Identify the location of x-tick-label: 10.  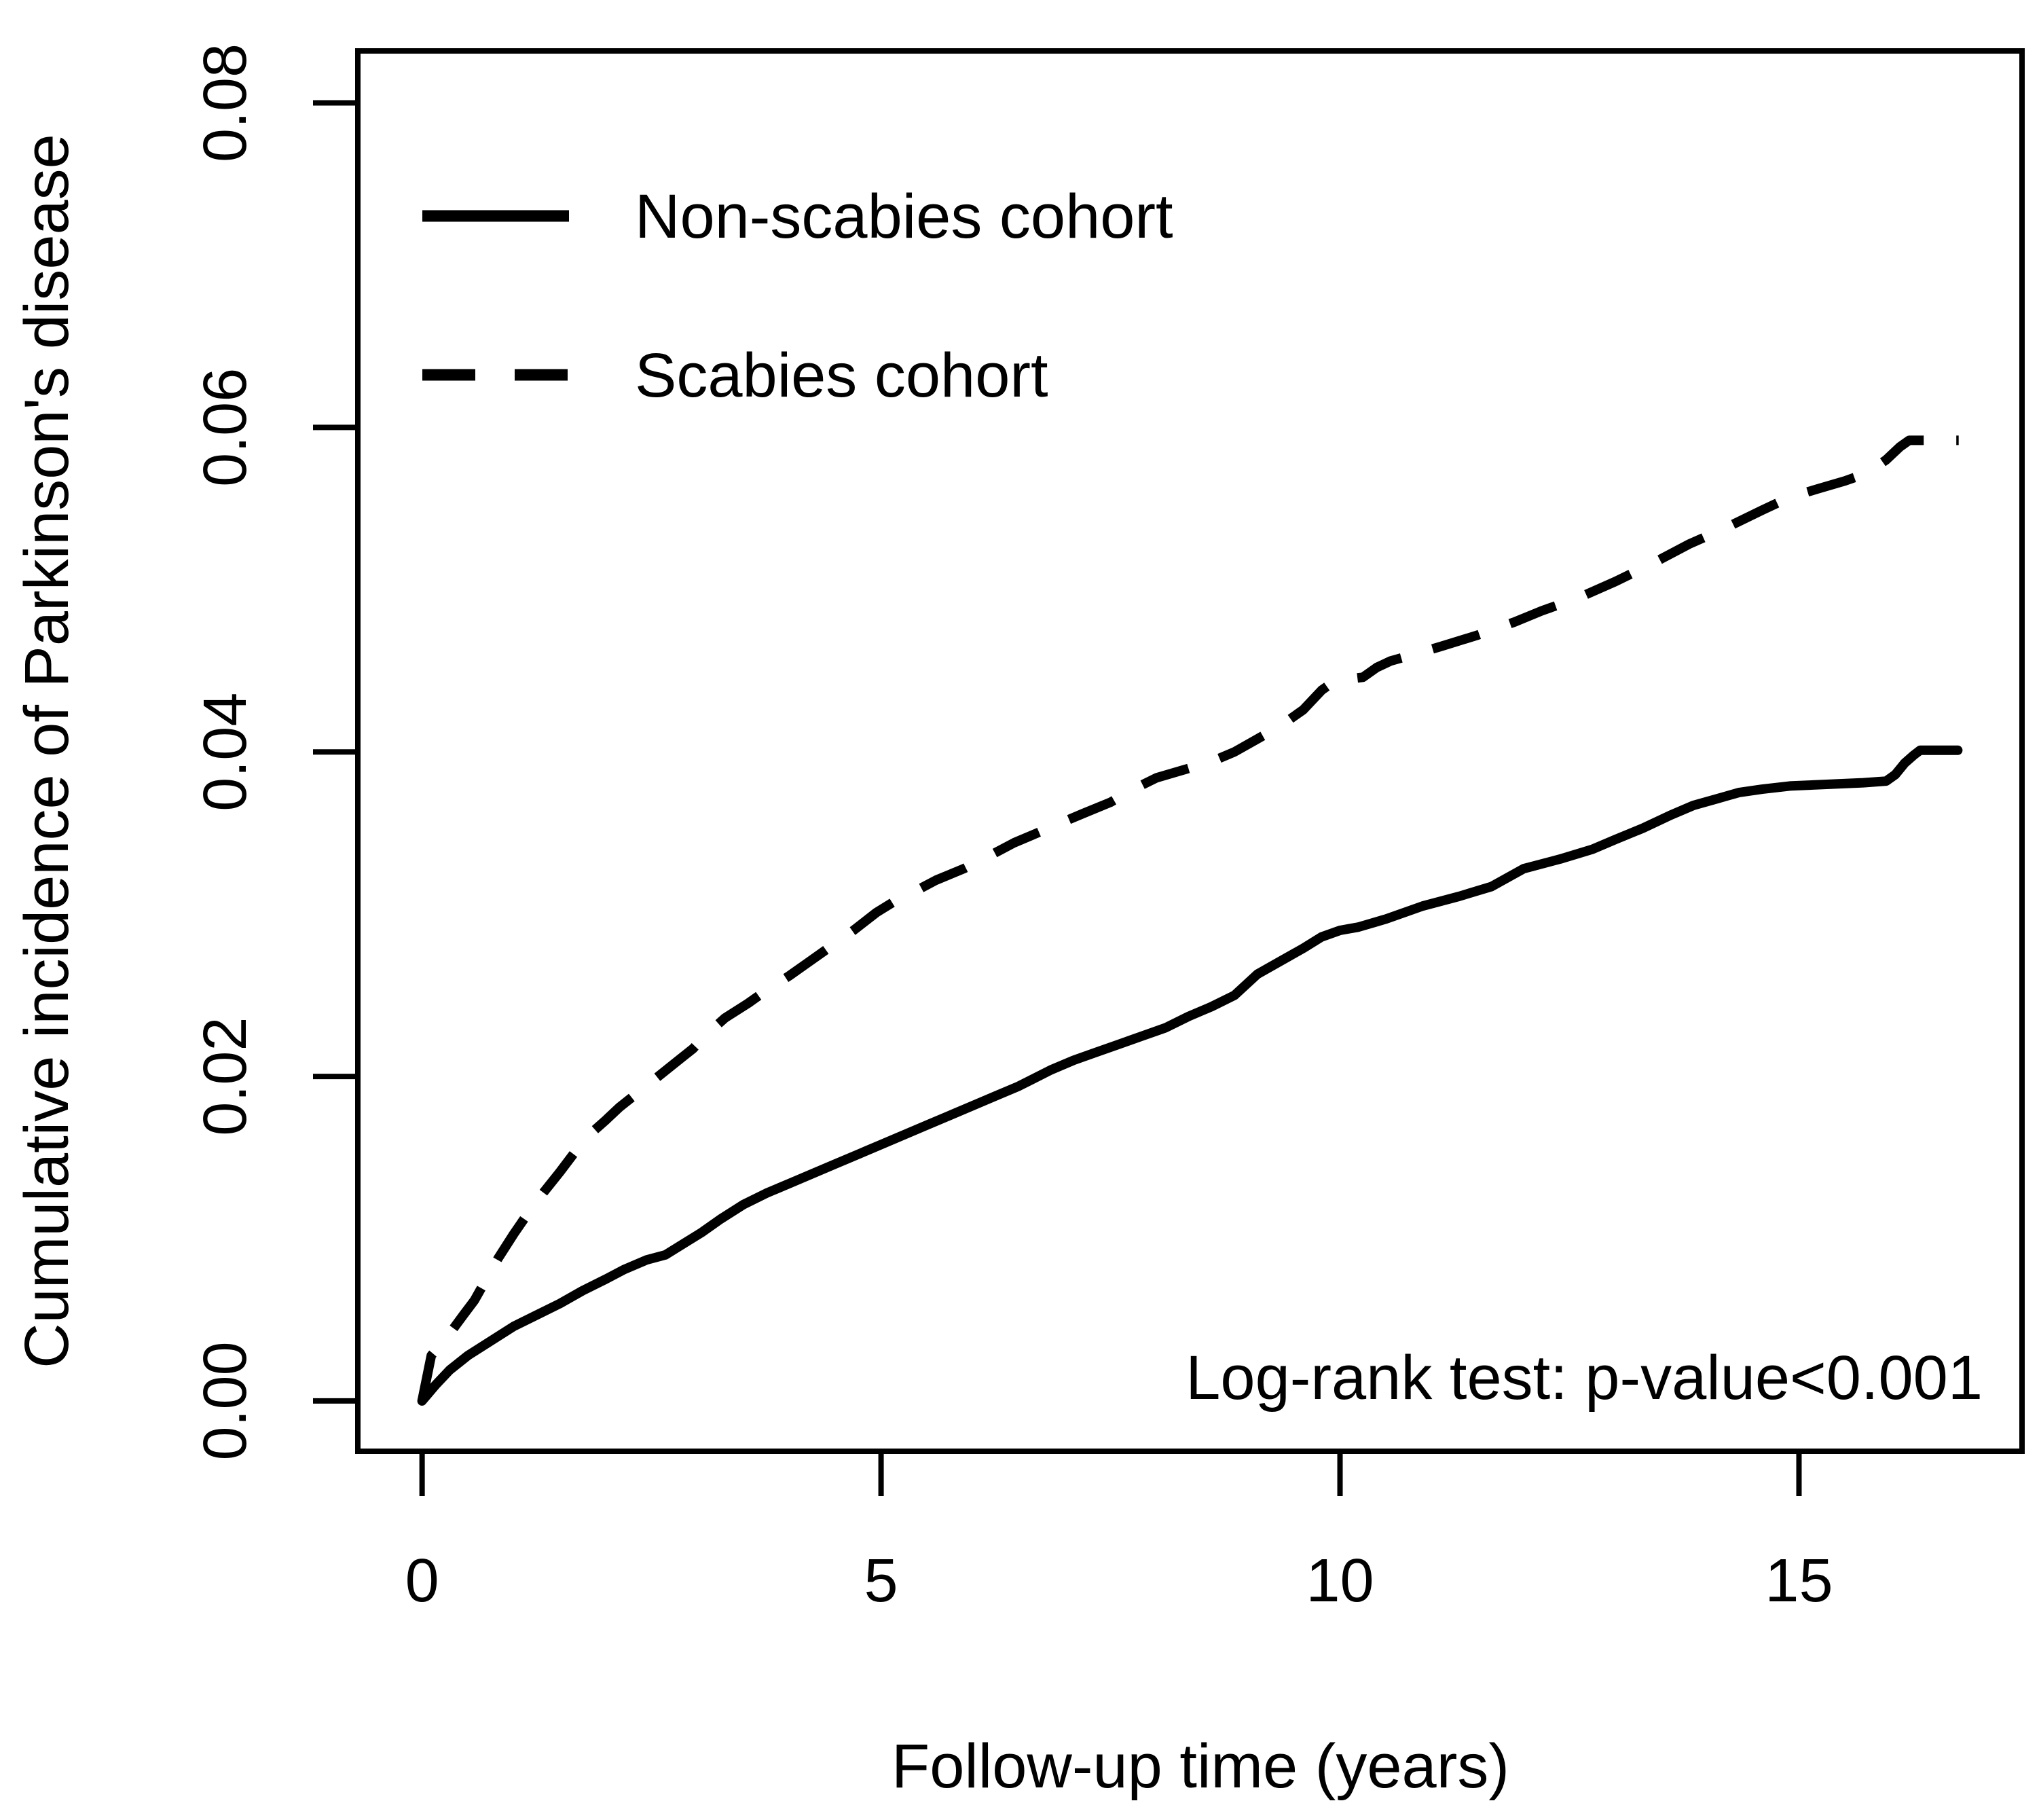
(1340, 1581).